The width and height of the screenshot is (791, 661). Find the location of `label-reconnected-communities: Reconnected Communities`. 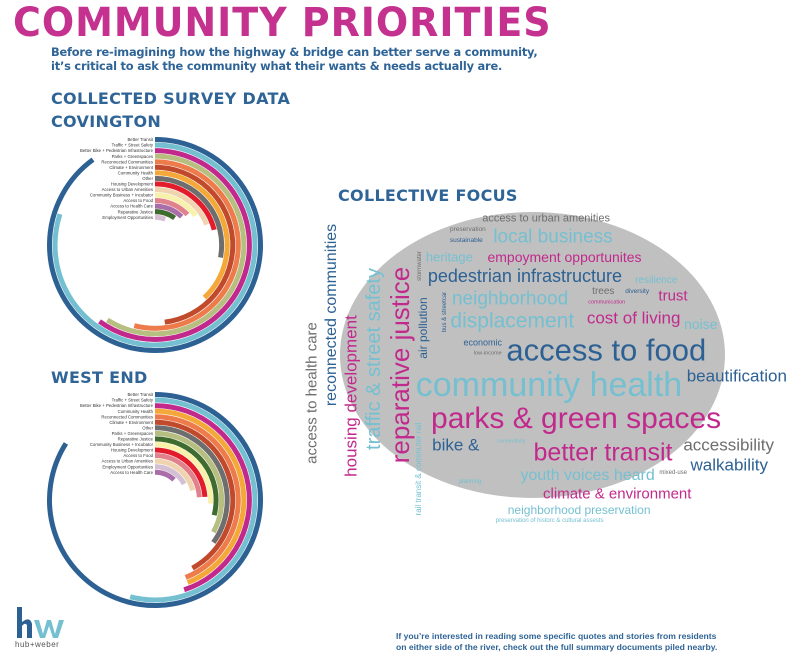

label-reconnected-communities: Reconnected Communities is located at coordinates (127, 161).